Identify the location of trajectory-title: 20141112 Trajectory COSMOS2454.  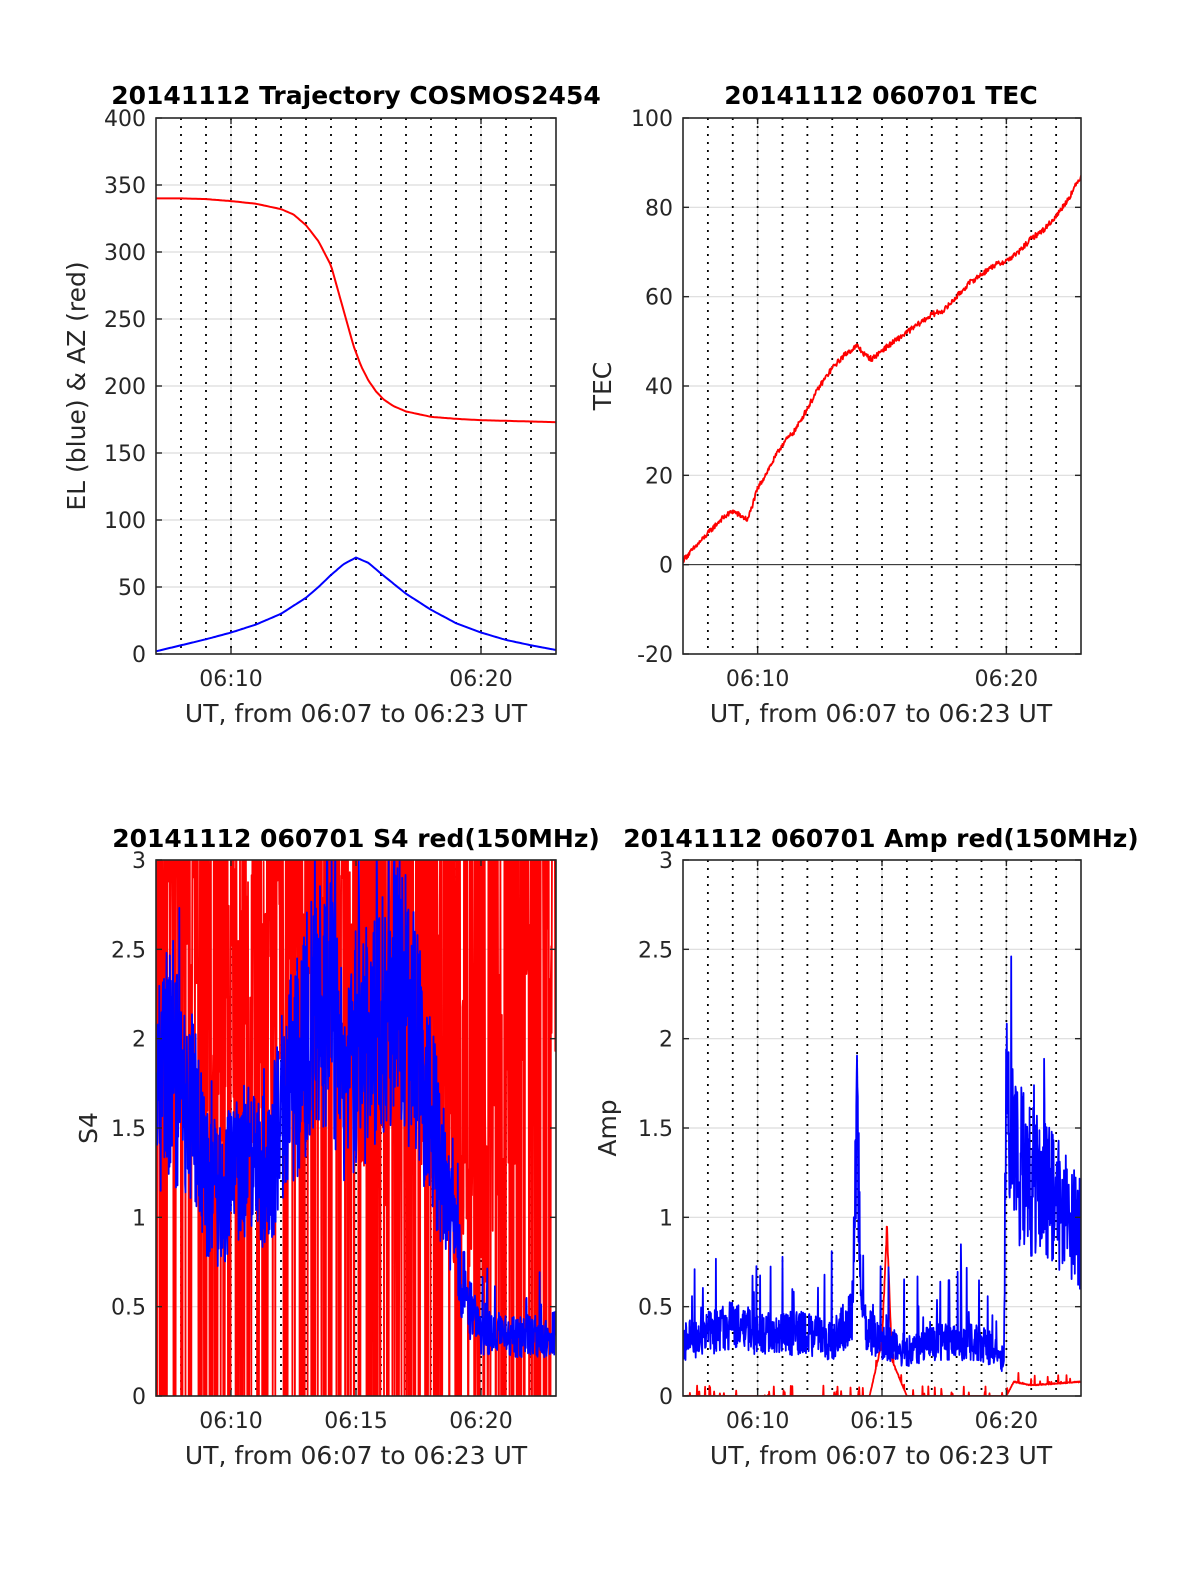
(356, 95).